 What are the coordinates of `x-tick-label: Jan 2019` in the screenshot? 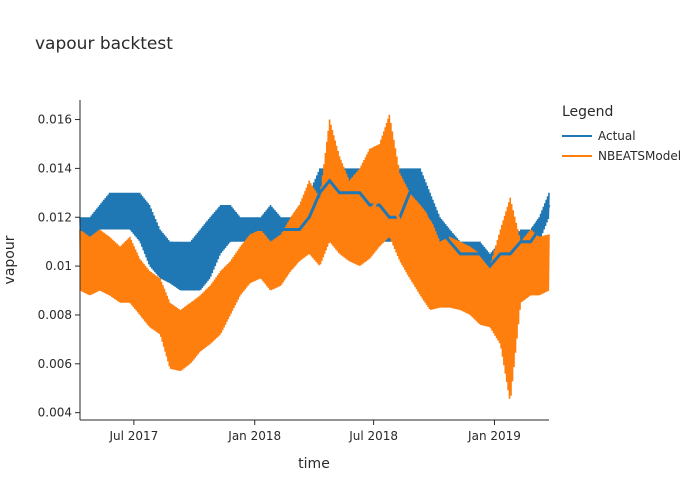 It's located at (494, 436).